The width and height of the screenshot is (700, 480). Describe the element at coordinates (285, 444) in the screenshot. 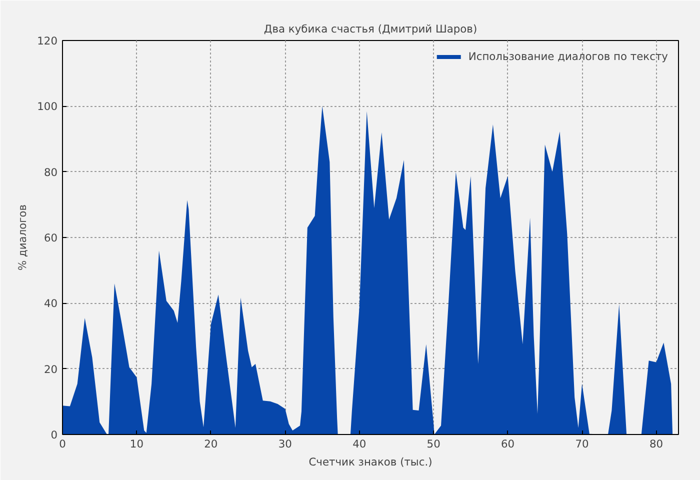

I see `x-tick-label: 30` at that location.